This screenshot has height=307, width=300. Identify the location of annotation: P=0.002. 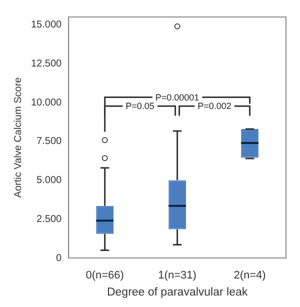
(215, 106).